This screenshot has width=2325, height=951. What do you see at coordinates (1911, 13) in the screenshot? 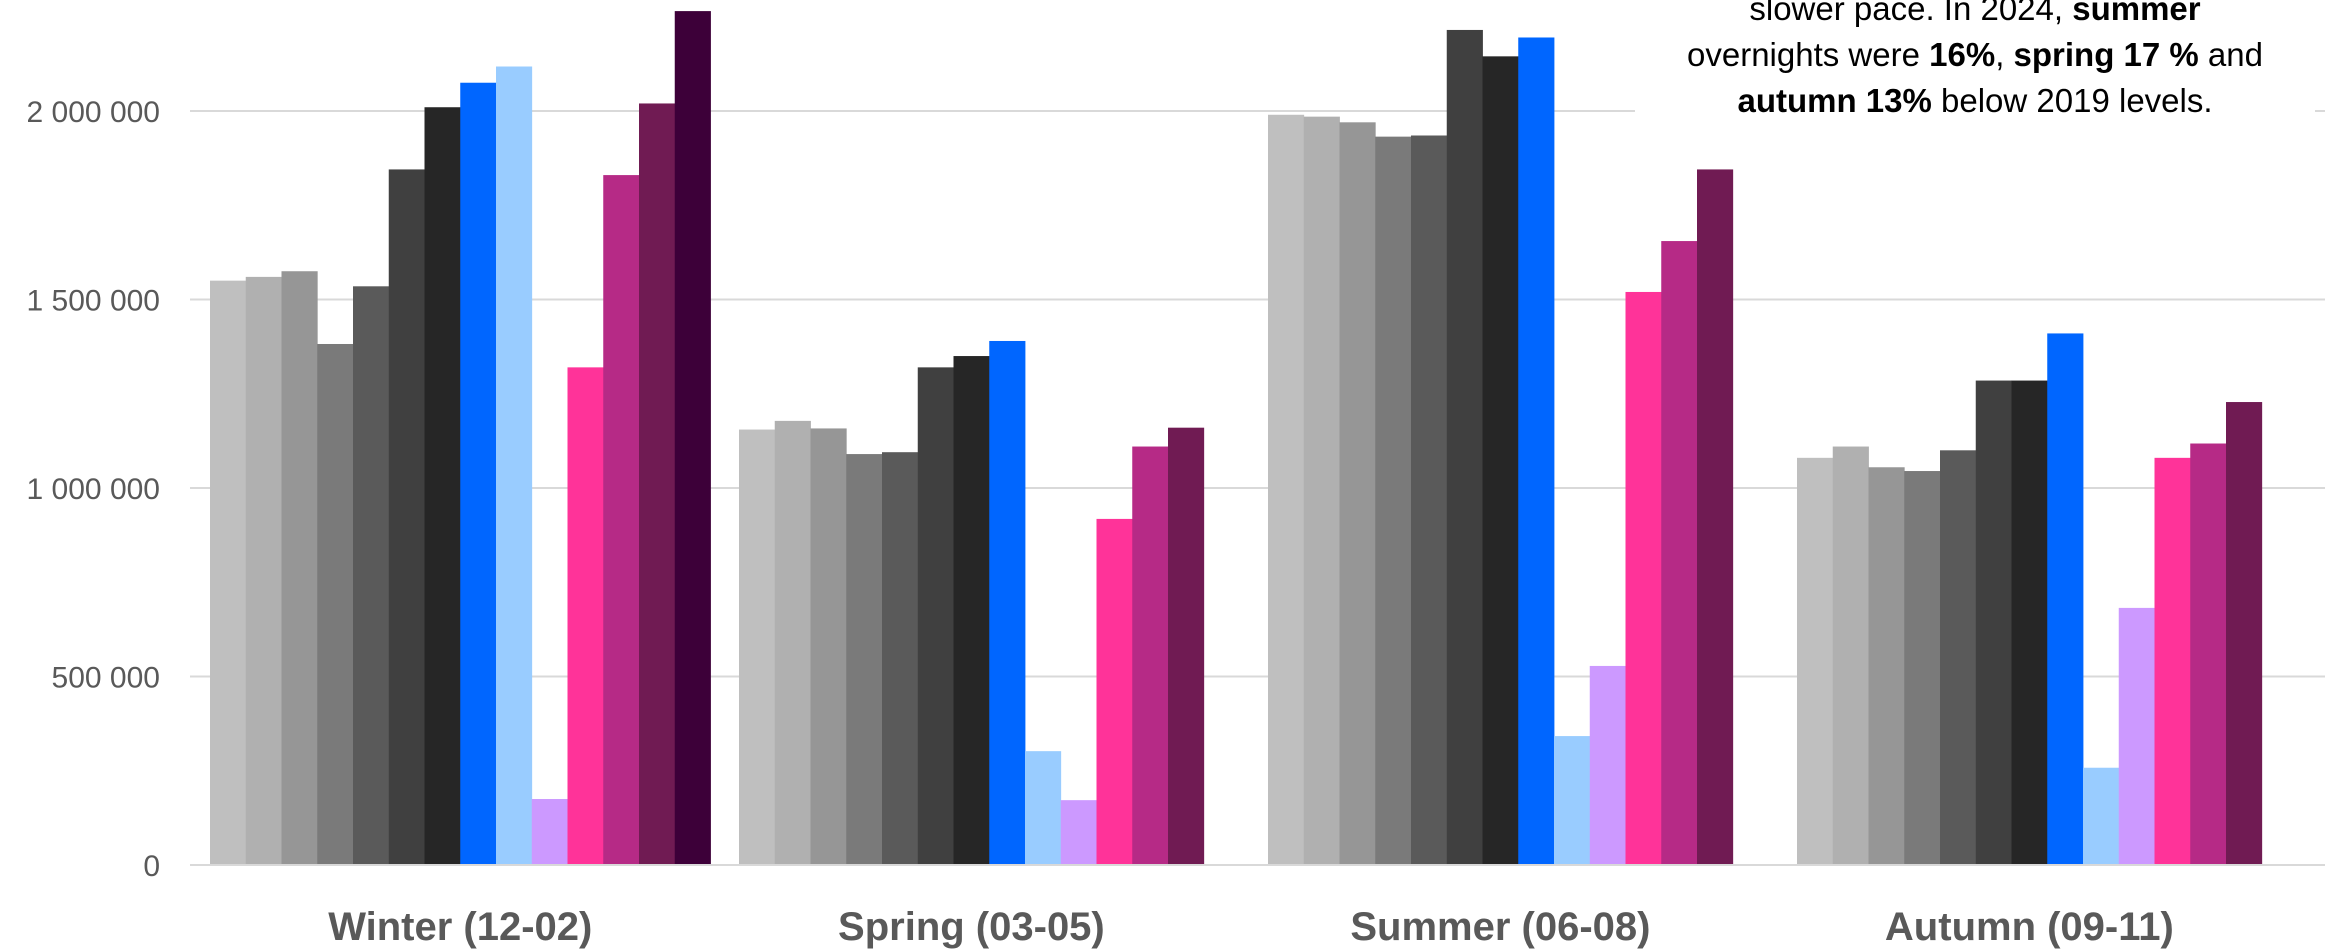
I see `annotation-line1: slower pace. In 2024,` at bounding box center [1911, 13].